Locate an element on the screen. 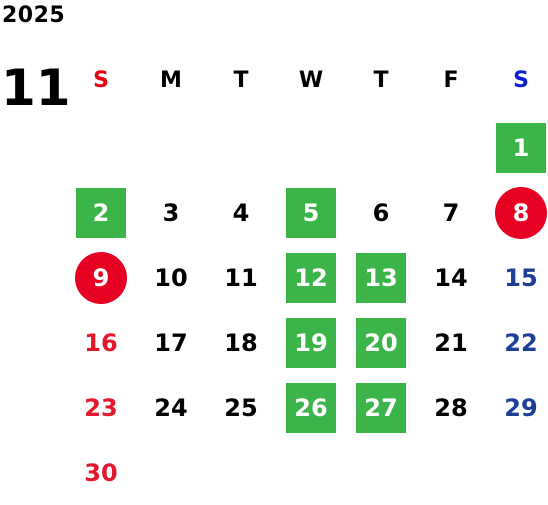 This screenshot has height=505, width=548. calendar-day: 12 is located at coordinates (311, 277).